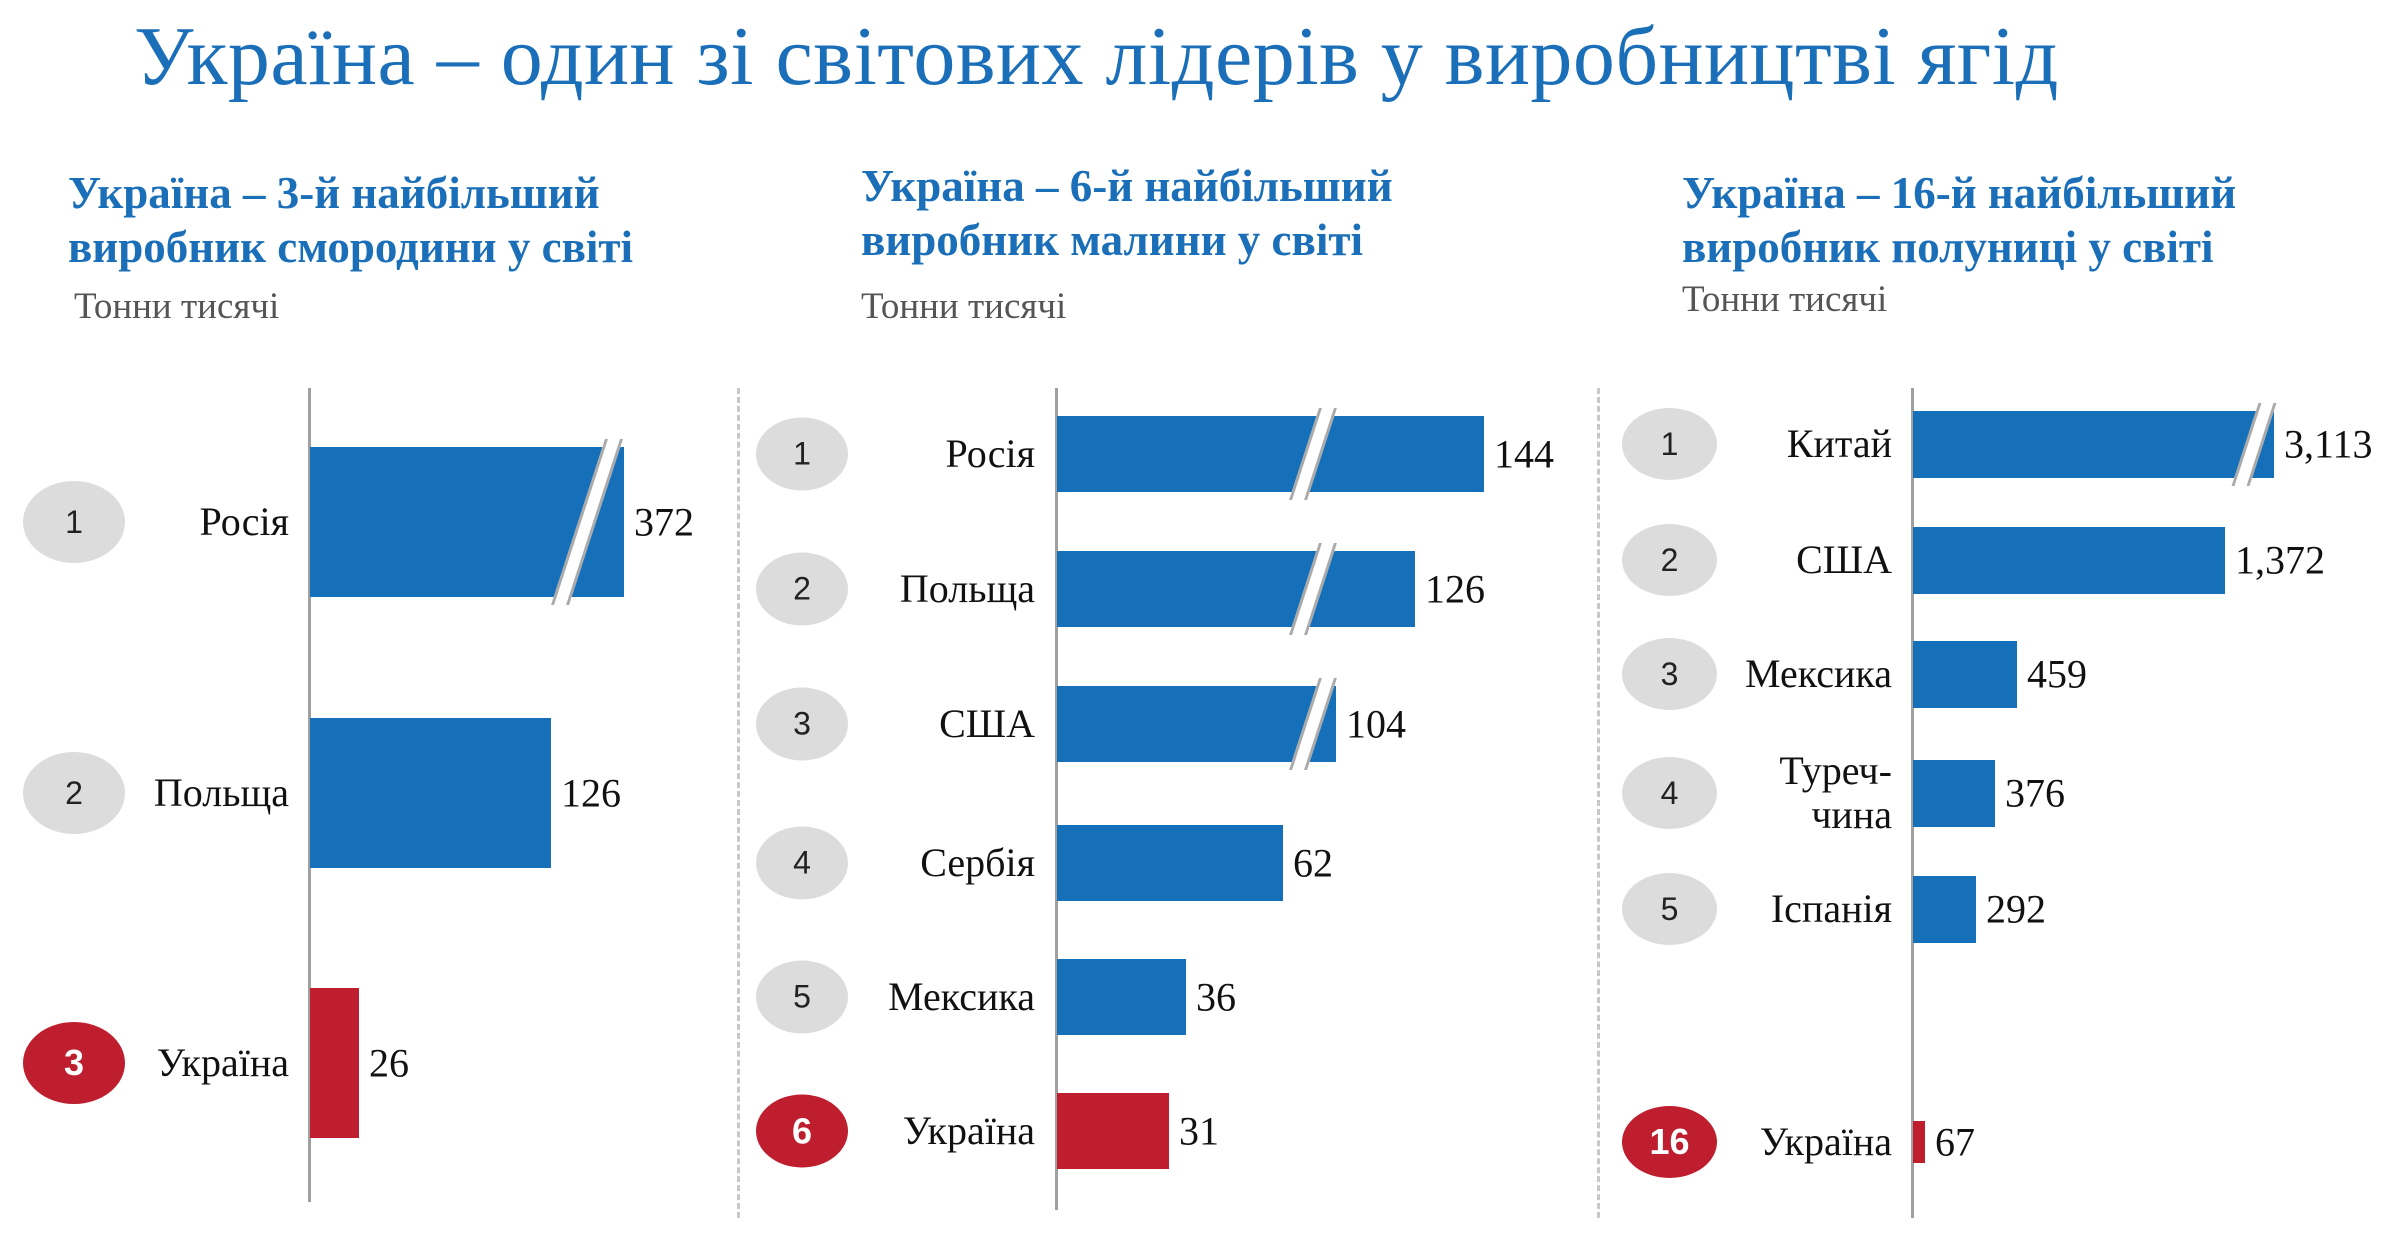  I want to click on value-label: 292, so click(2016, 909).